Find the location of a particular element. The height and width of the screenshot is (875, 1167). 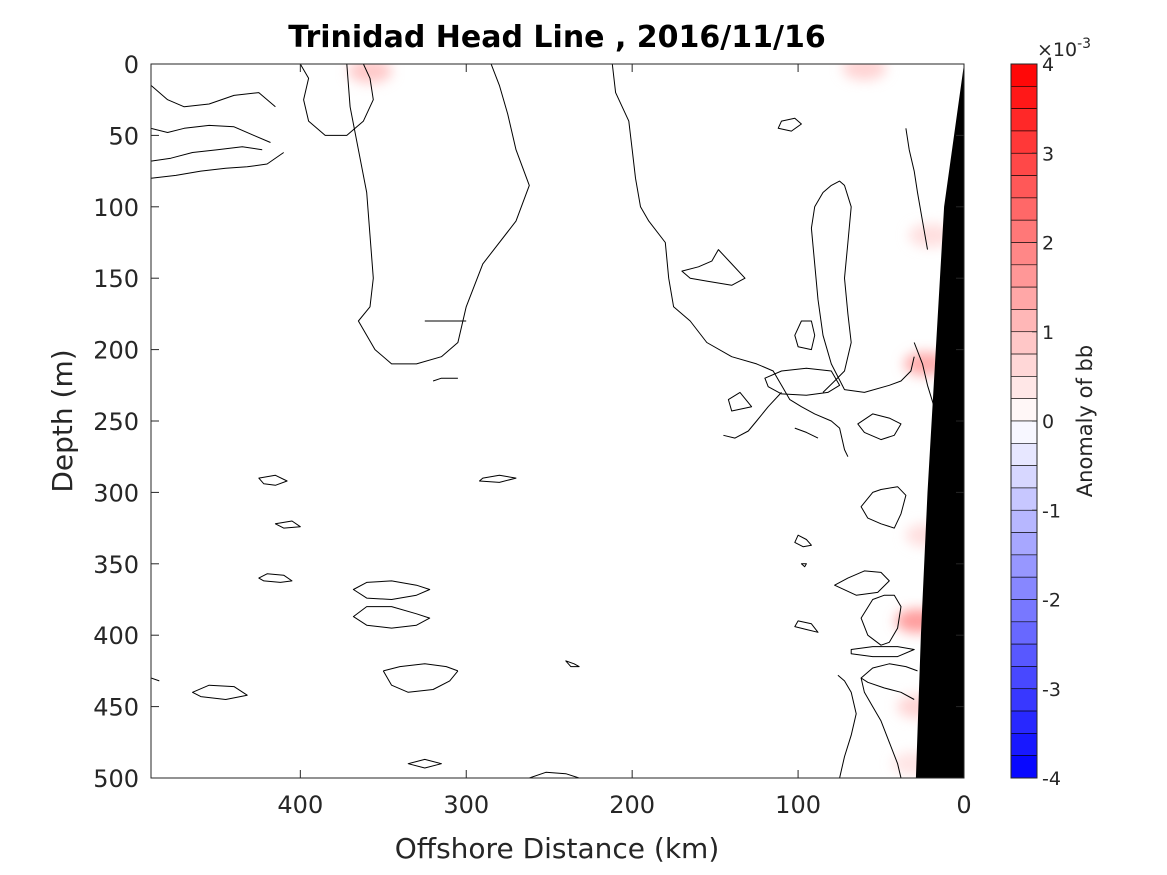

x-tick-label: 300 is located at coordinates (466, 805).